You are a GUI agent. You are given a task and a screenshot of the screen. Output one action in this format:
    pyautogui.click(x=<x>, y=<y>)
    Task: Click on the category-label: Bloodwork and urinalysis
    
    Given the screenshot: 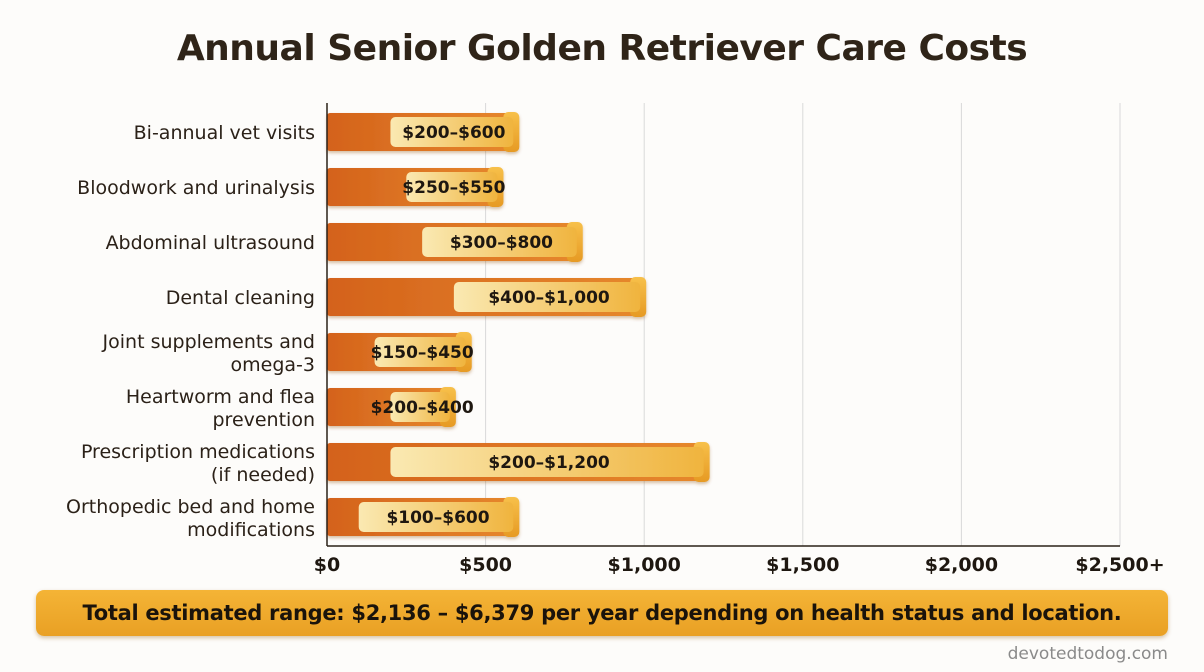 What is the action you would take?
    pyautogui.click(x=196, y=188)
    